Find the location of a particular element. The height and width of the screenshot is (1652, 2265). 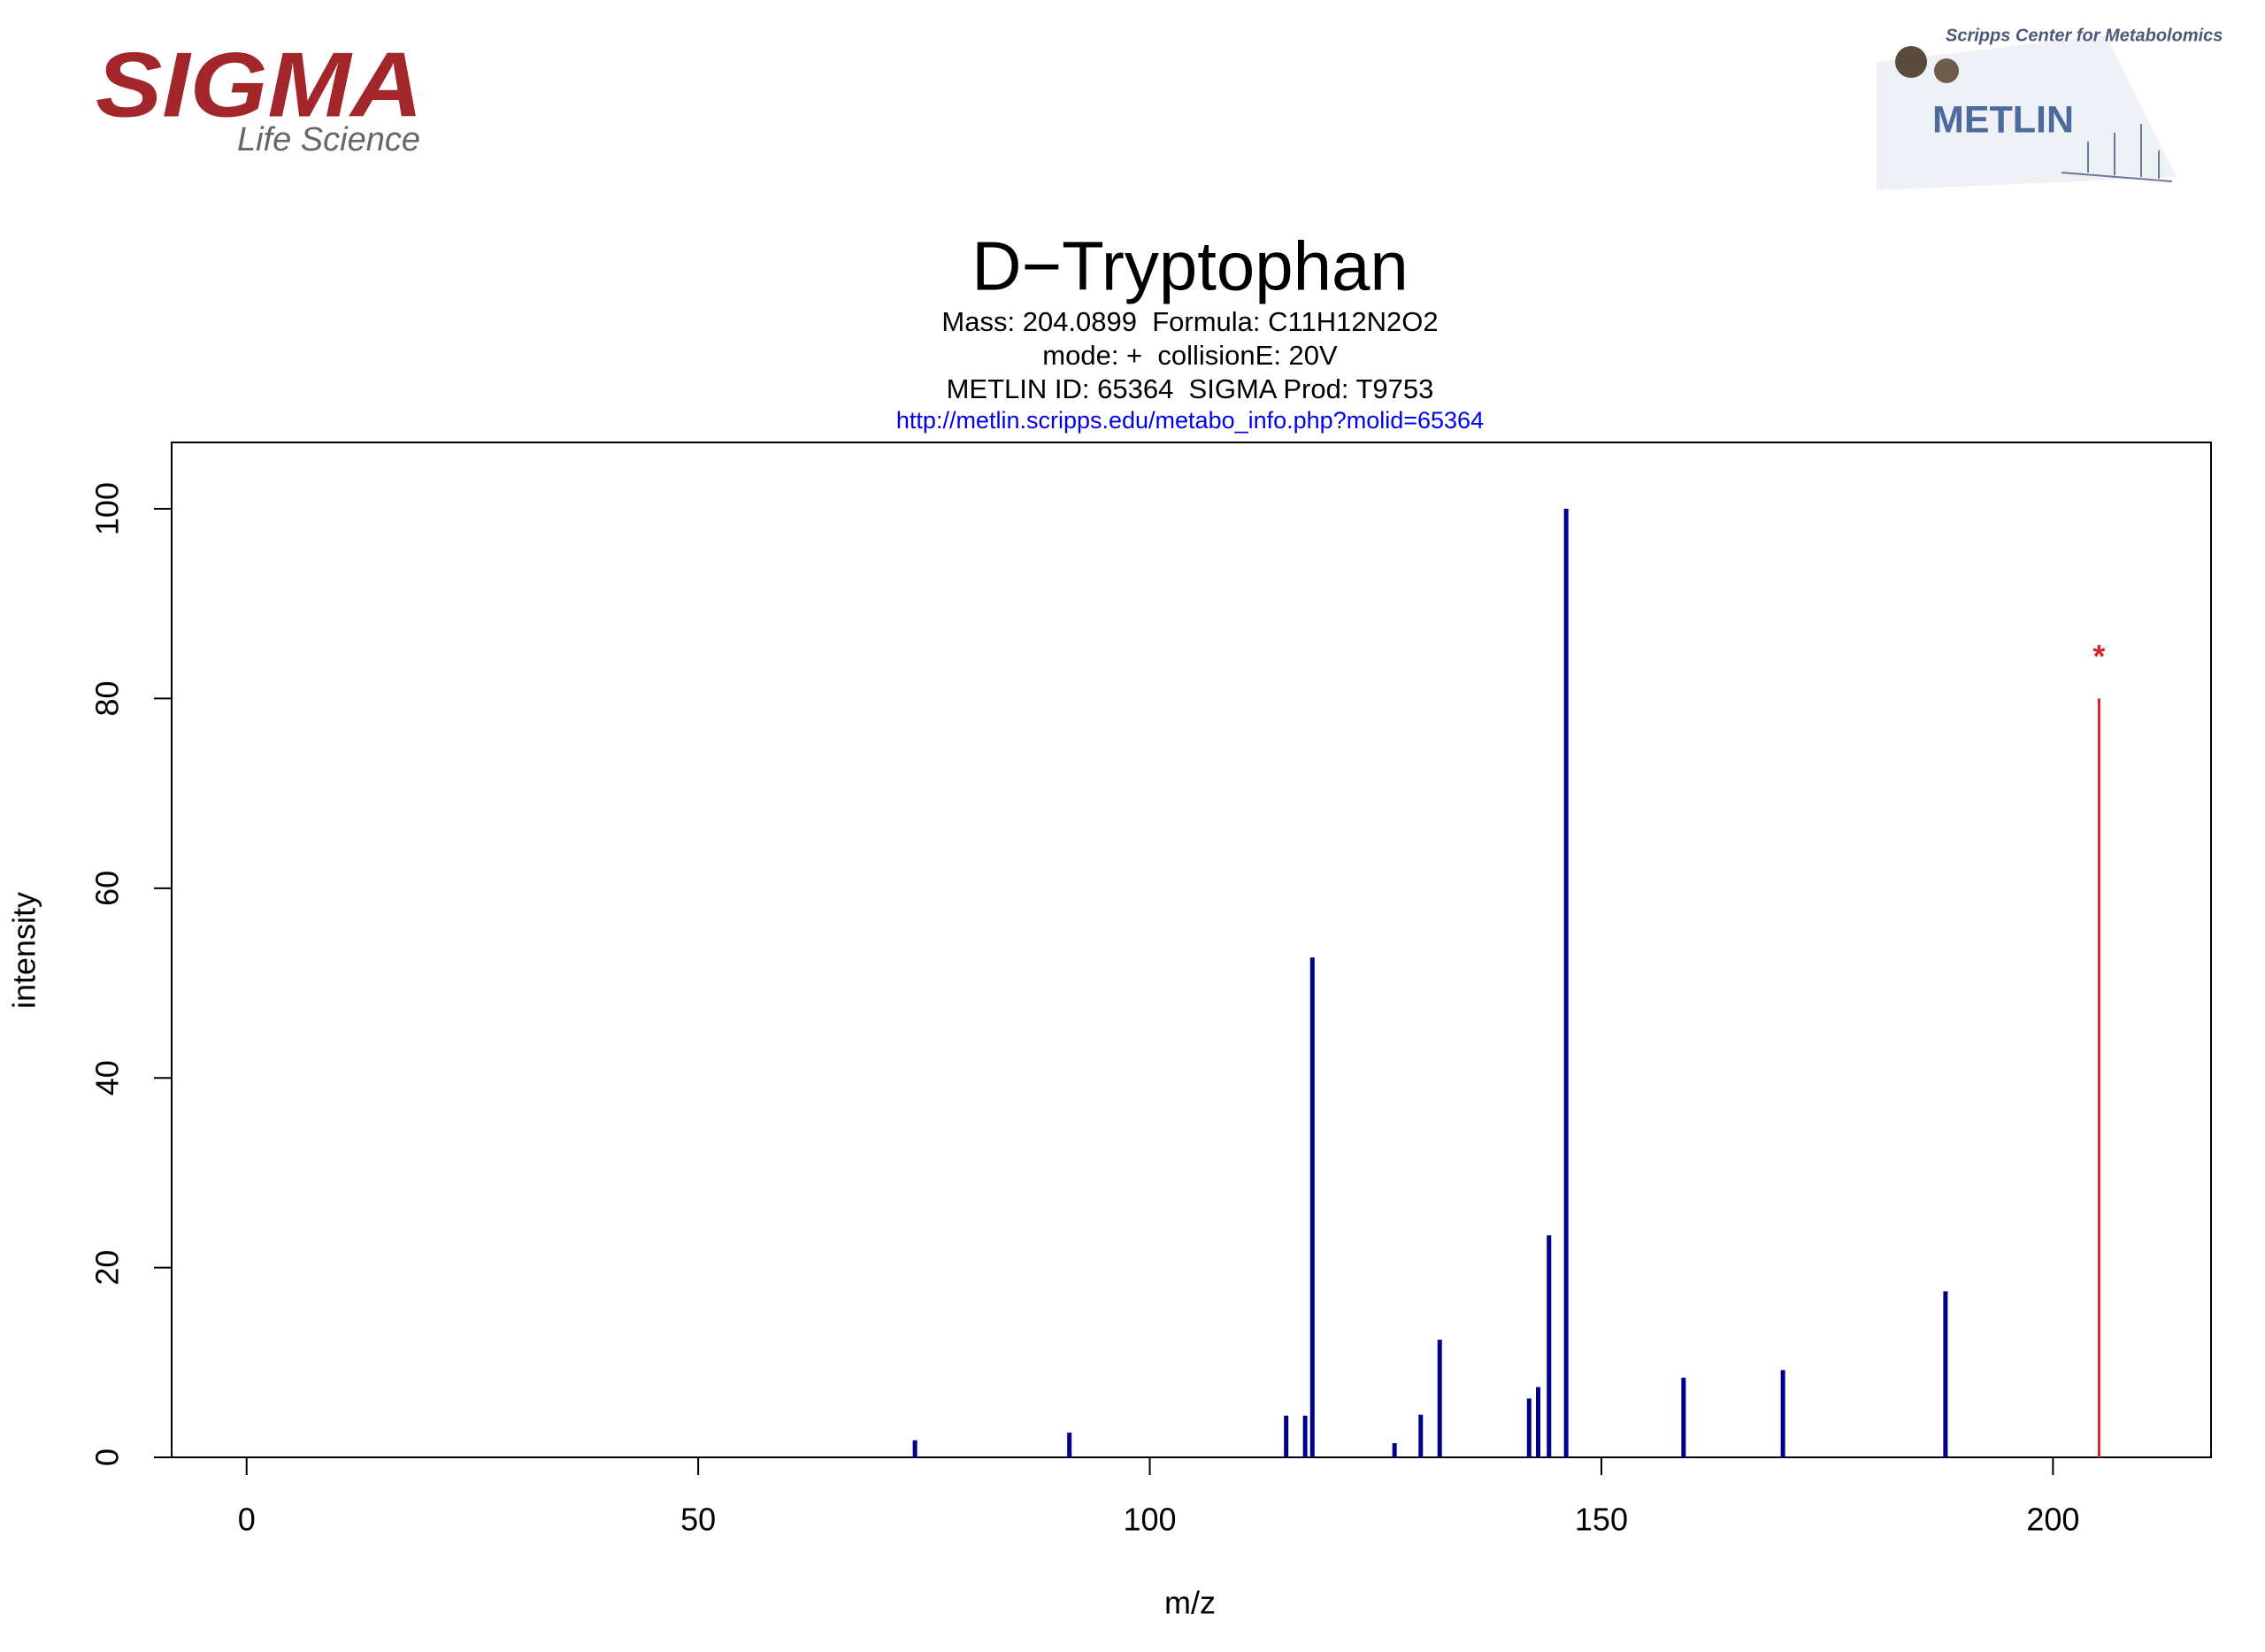

y-tick-label: 60 is located at coordinates (107, 888).